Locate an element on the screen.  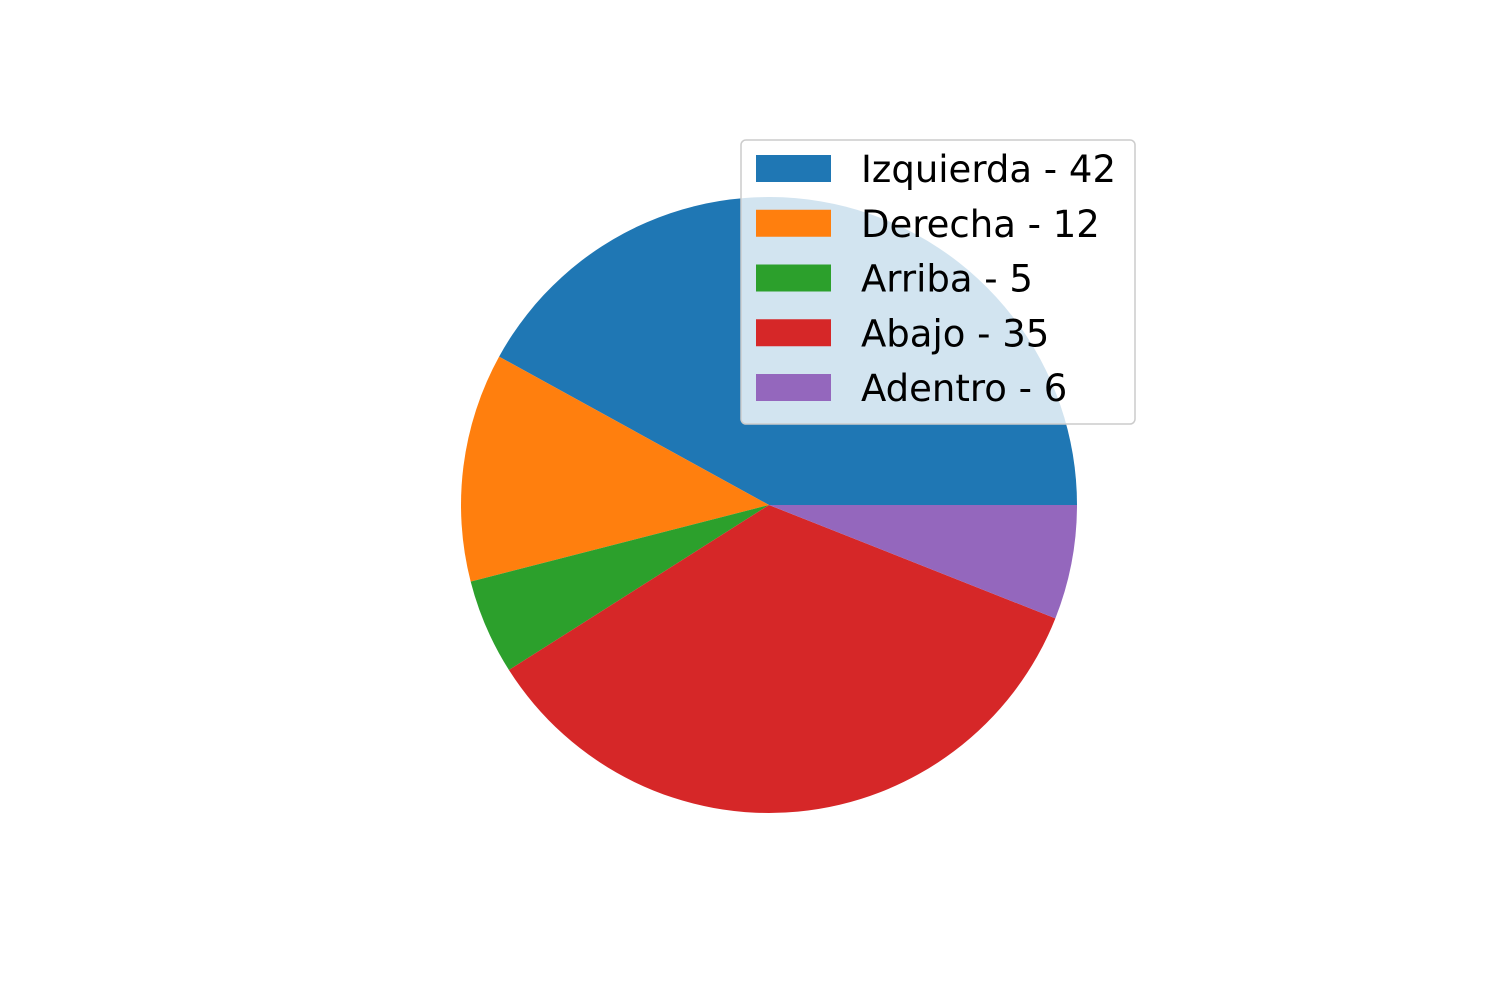
legend-swatch-adentro is located at coordinates (793, 387).